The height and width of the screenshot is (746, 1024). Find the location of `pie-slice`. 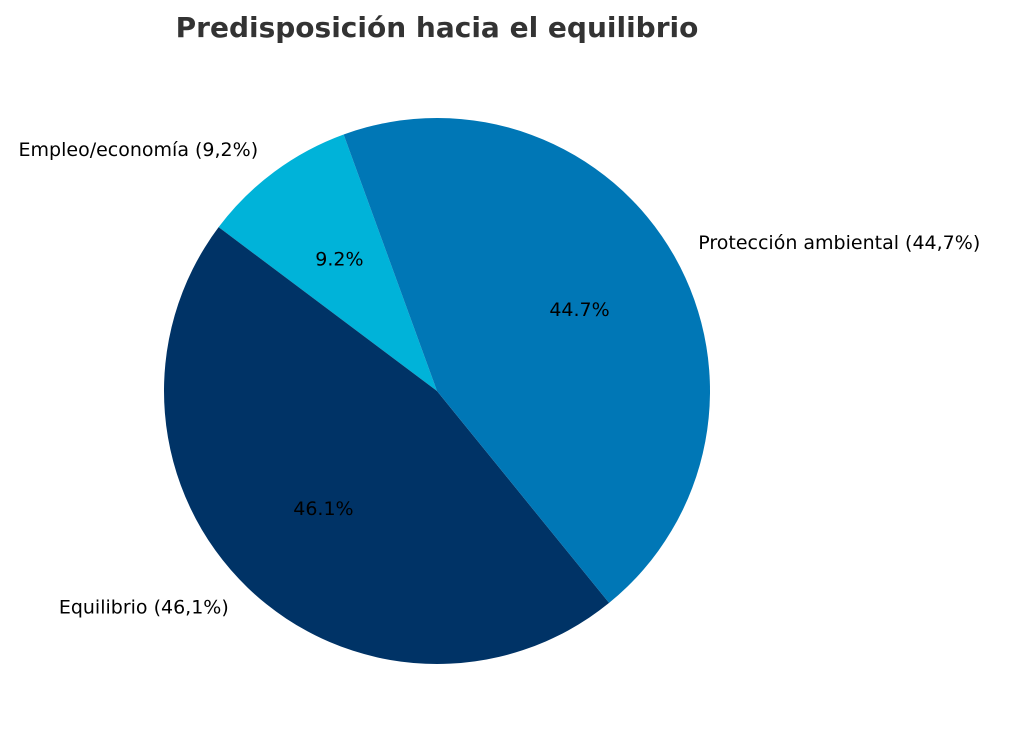

pie-slice is located at coordinates (327, 262).